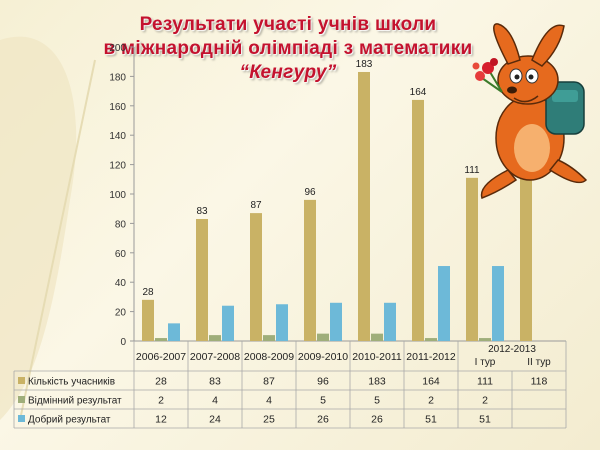 This screenshot has width=600, height=450. I want to click on x-category-sublabel: І тур, so click(485, 362).